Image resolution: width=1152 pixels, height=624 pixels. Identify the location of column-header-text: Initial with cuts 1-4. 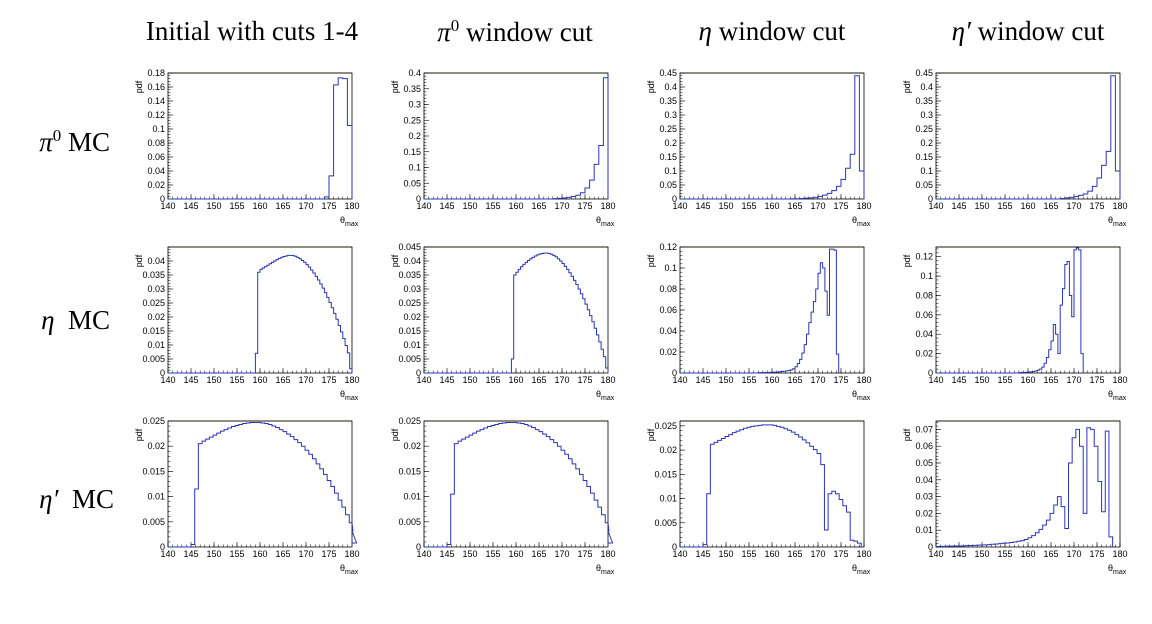
(252, 31).